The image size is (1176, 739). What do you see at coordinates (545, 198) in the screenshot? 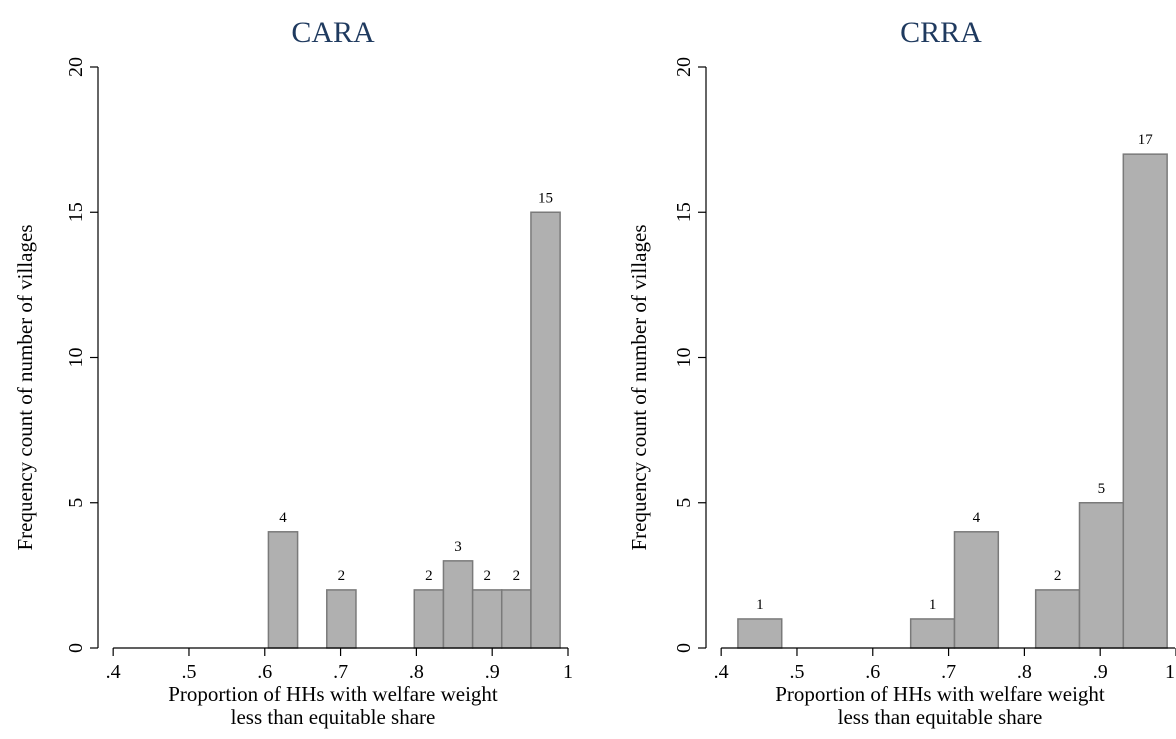
I see `bar-count-label: 15` at bounding box center [545, 198].